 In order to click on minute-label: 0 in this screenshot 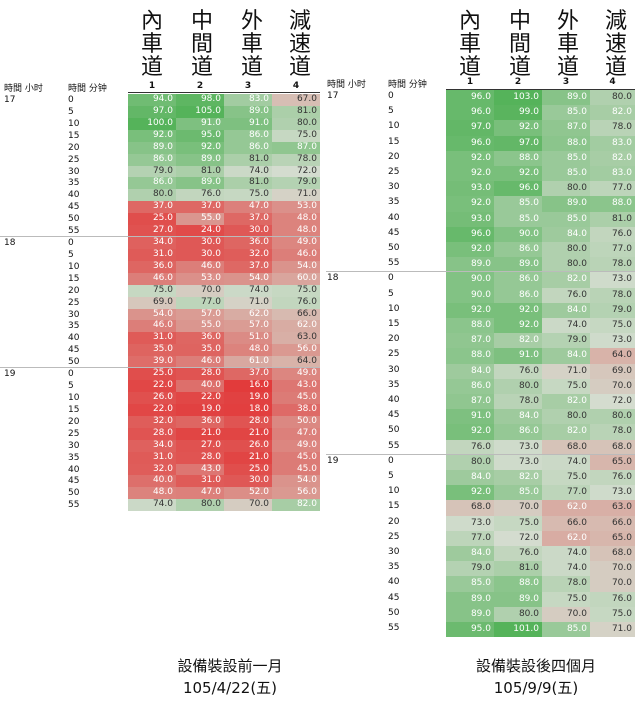, I will do `click(71, 374)`.